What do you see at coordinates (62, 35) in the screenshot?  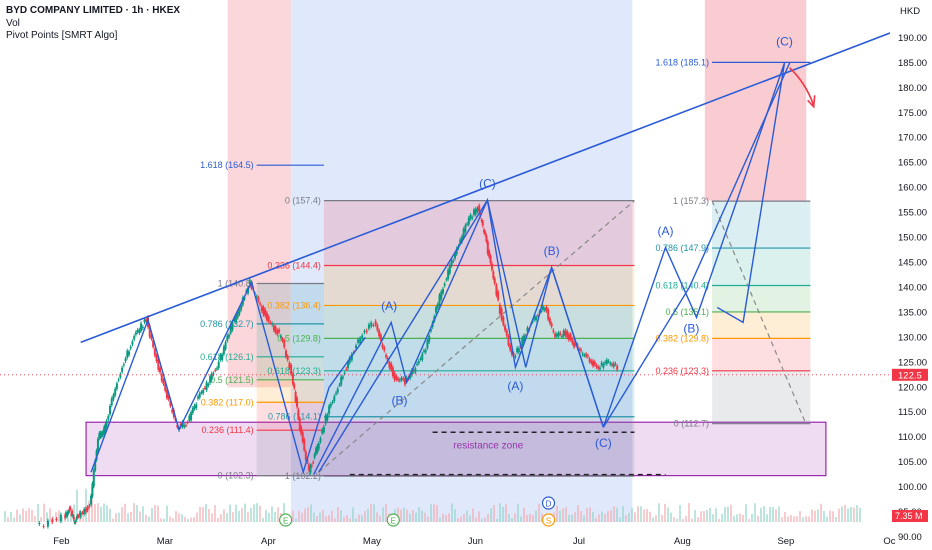 I see `pivot-indicator-label: Pivot Points [SMRT Algo]` at bounding box center [62, 35].